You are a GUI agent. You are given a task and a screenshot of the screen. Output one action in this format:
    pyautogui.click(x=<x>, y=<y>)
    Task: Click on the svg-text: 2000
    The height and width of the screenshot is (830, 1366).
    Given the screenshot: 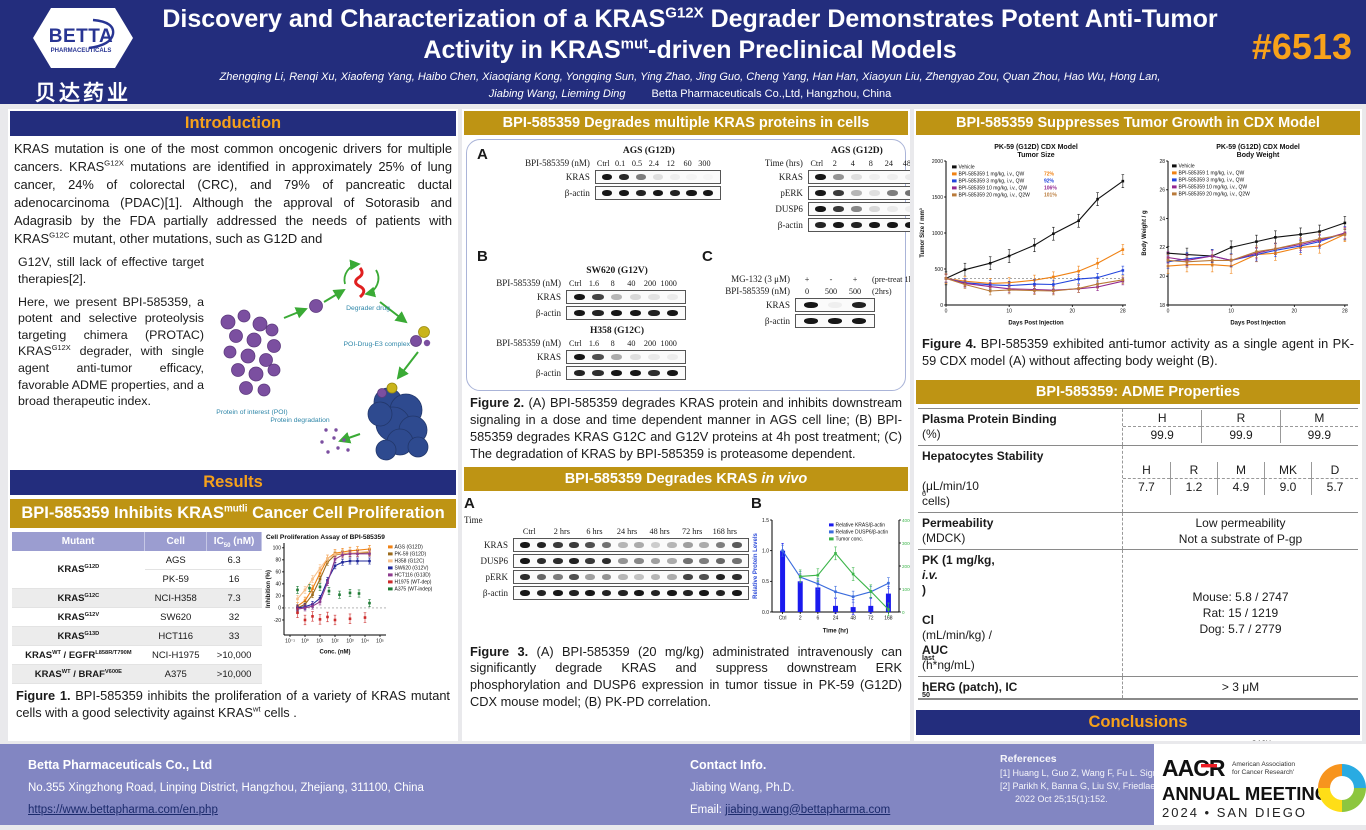 What is the action you would take?
    pyautogui.click(x=937, y=162)
    